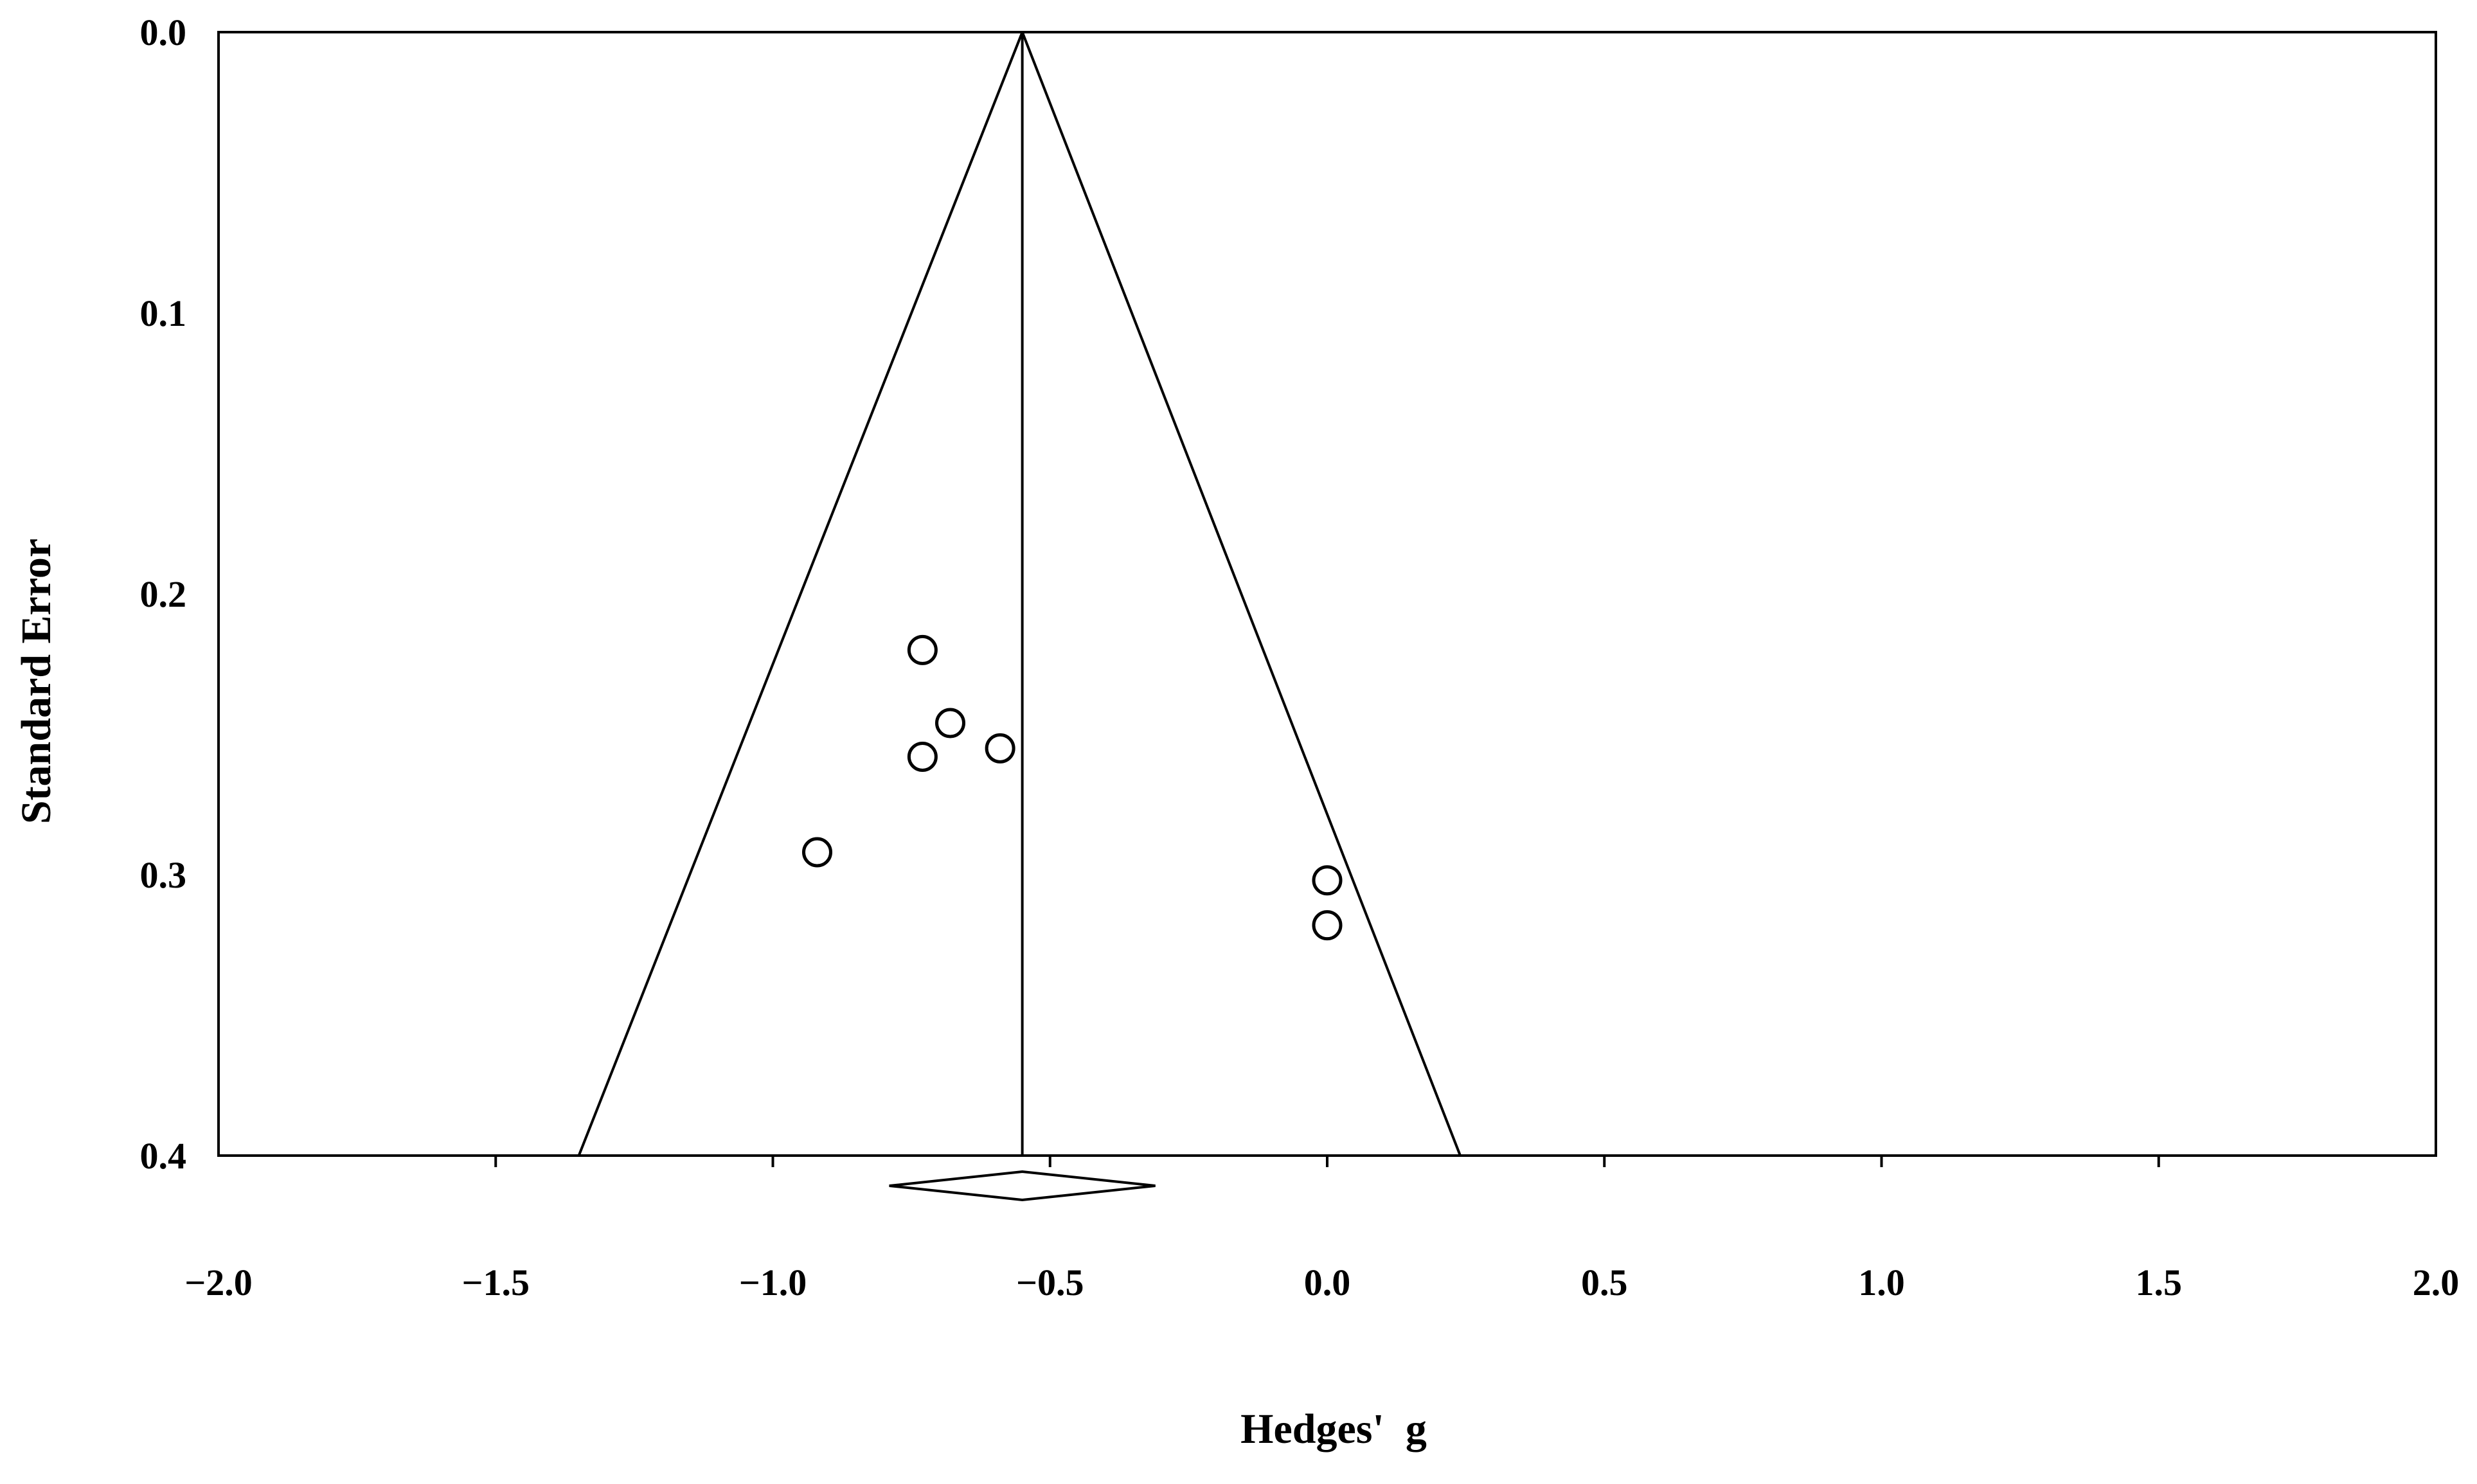 The height and width of the screenshot is (1484, 2477). What do you see at coordinates (2159, 1282) in the screenshot?
I see `x-tick-label: 1.5` at bounding box center [2159, 1282].